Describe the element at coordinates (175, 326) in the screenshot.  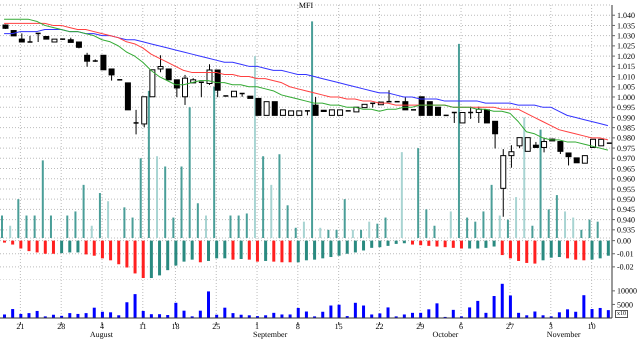
I see `x-tick-label: 18` at that location.